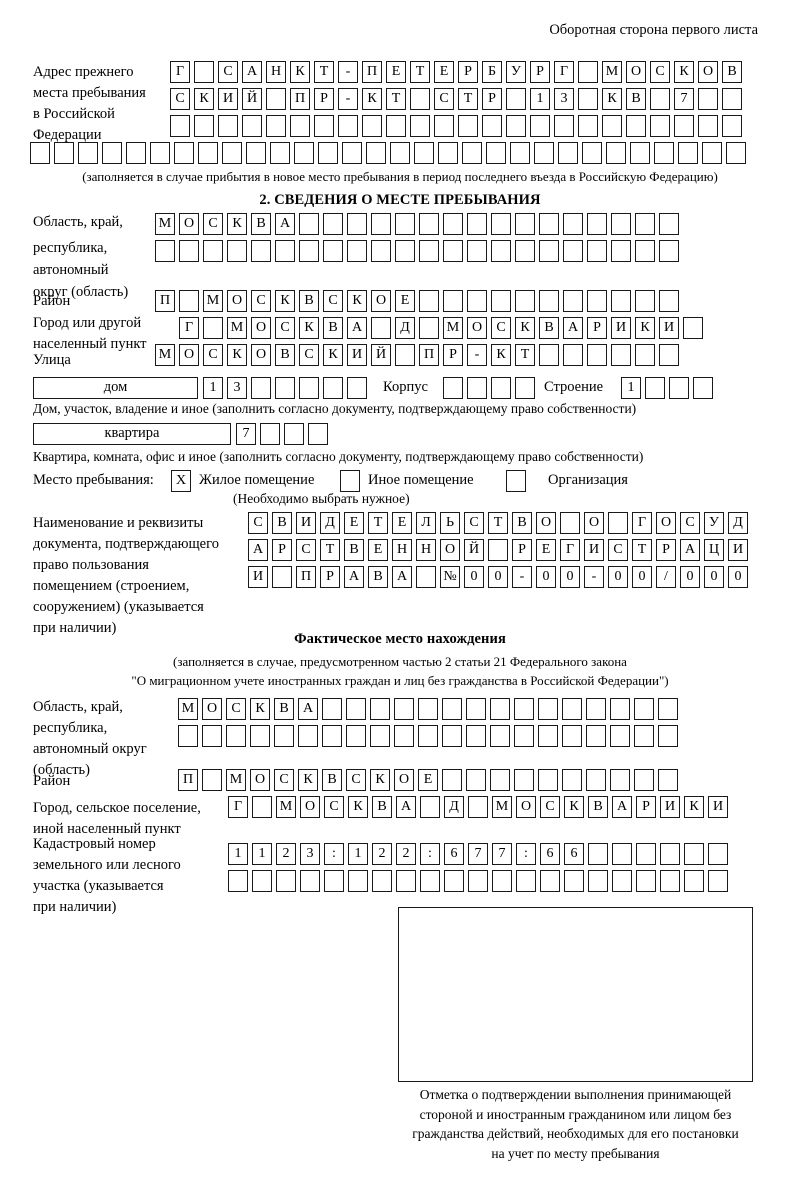  Describe the element at coordinates (420, 72) in the screenshot. I see `prev-address-cell-r1-11: Т` at that location.